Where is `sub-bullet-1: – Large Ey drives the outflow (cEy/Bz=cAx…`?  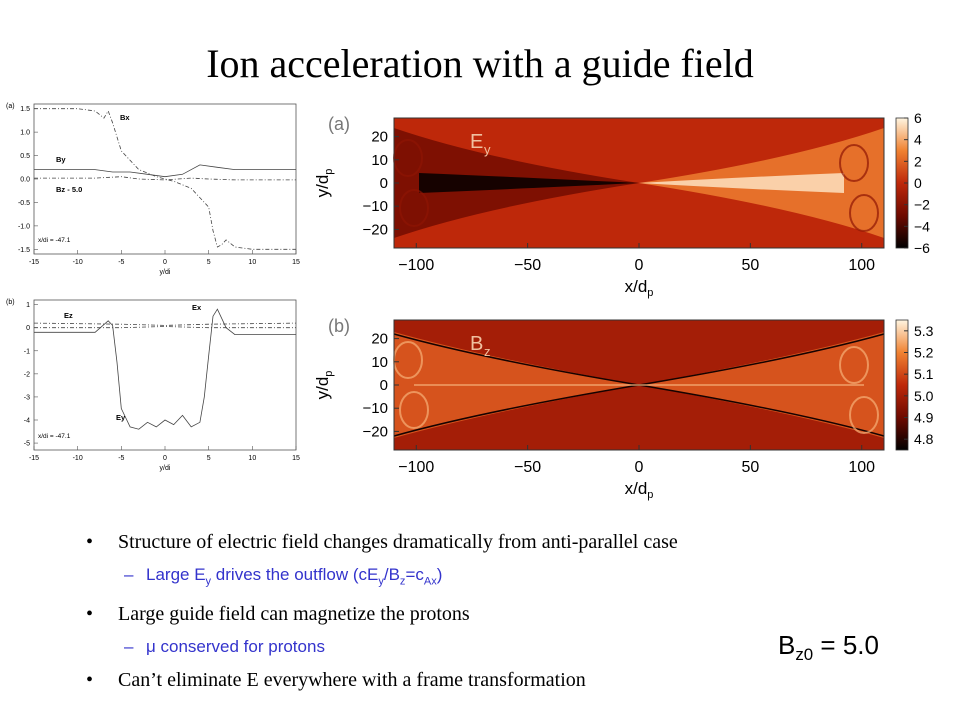 sub-bullet-1: – Large Ey drives the outflow (cEy/Bz=cAx… is located at coordinates (283, 576).